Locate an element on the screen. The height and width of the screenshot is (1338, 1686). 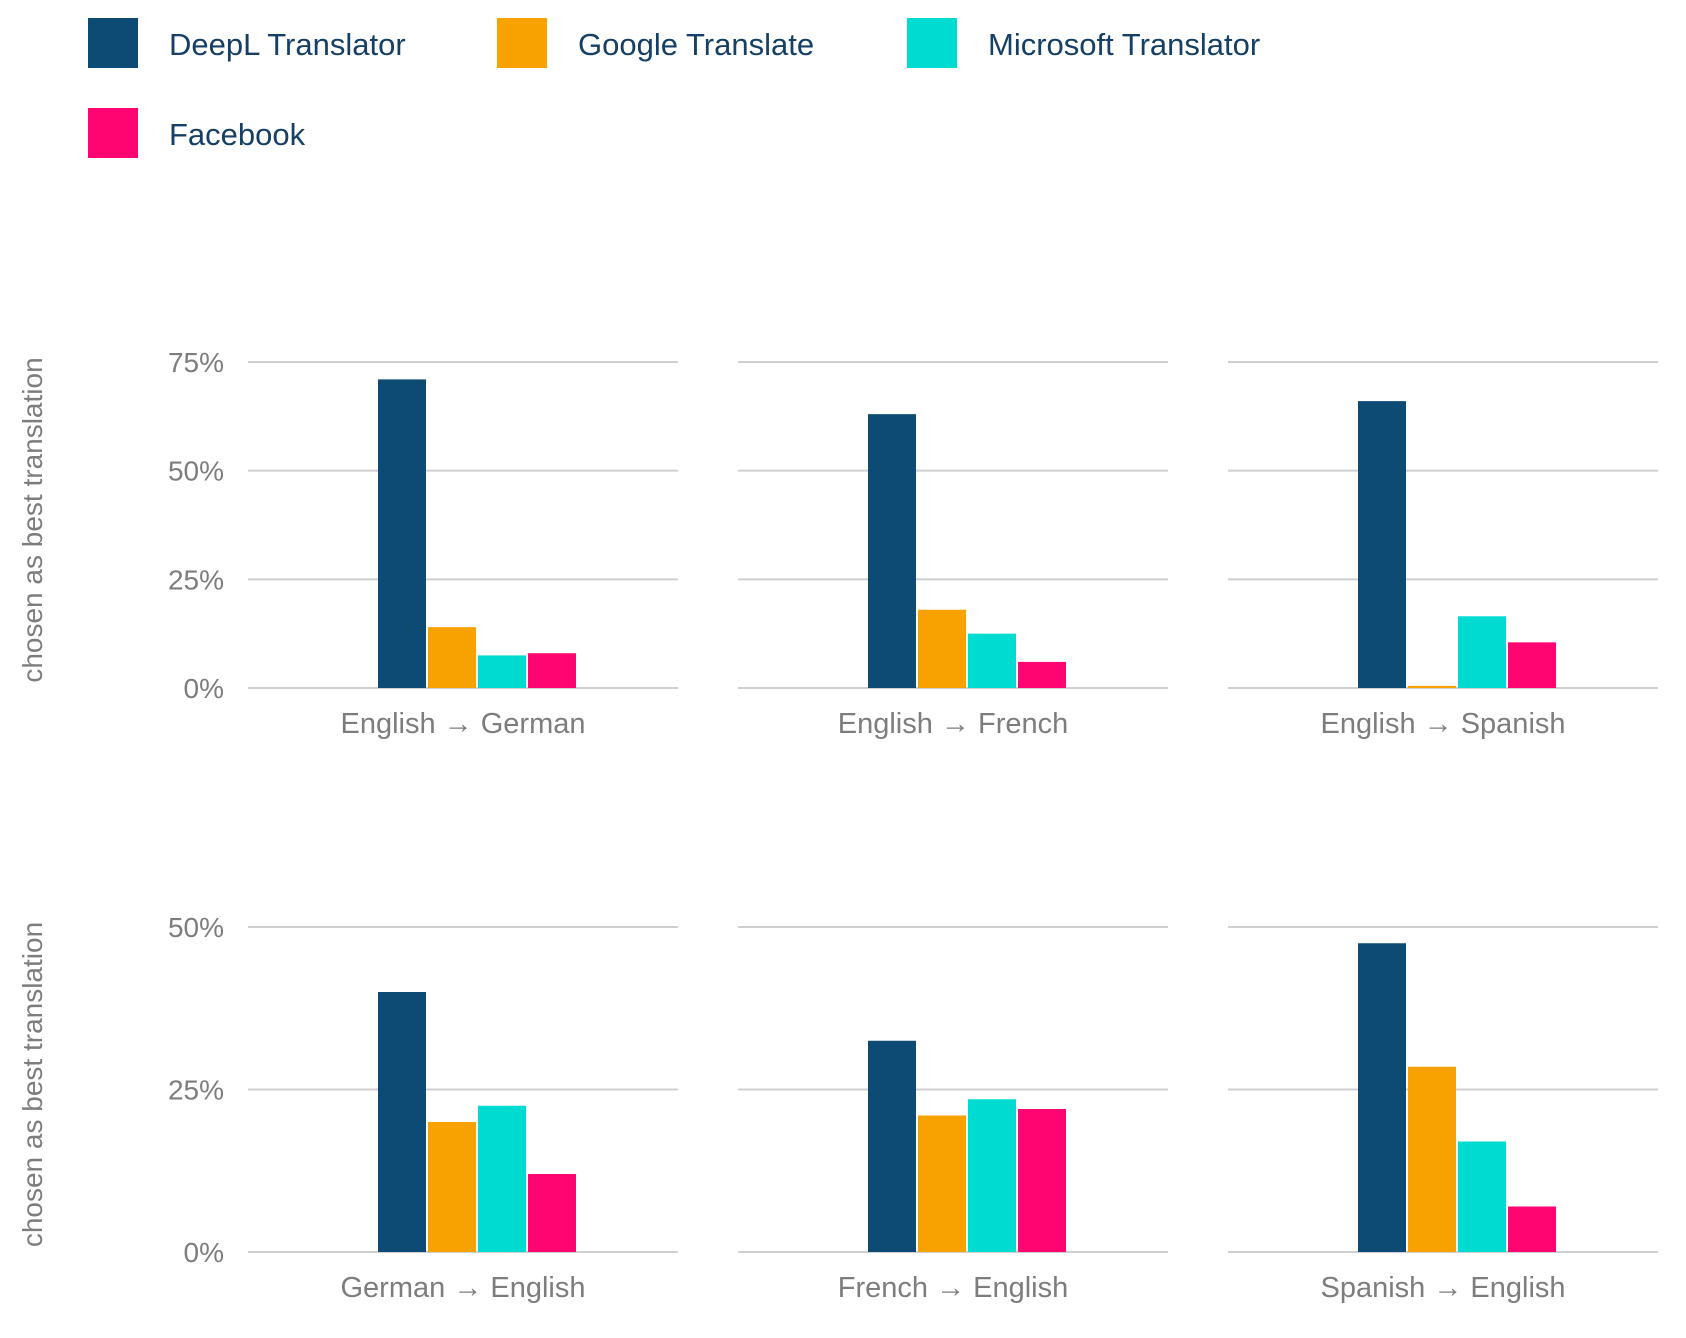
y-tick-label: 75% is located at coordinates (196, 362).